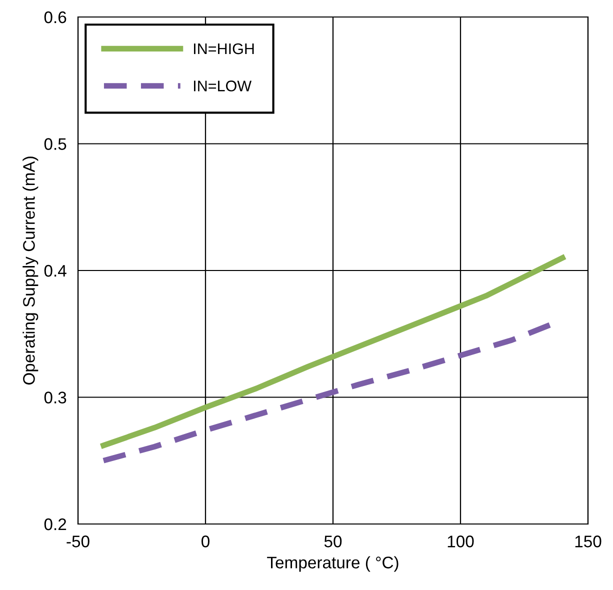  I want to click on y-axis-title: Operating Supply Current (mA), so click(30, 270).